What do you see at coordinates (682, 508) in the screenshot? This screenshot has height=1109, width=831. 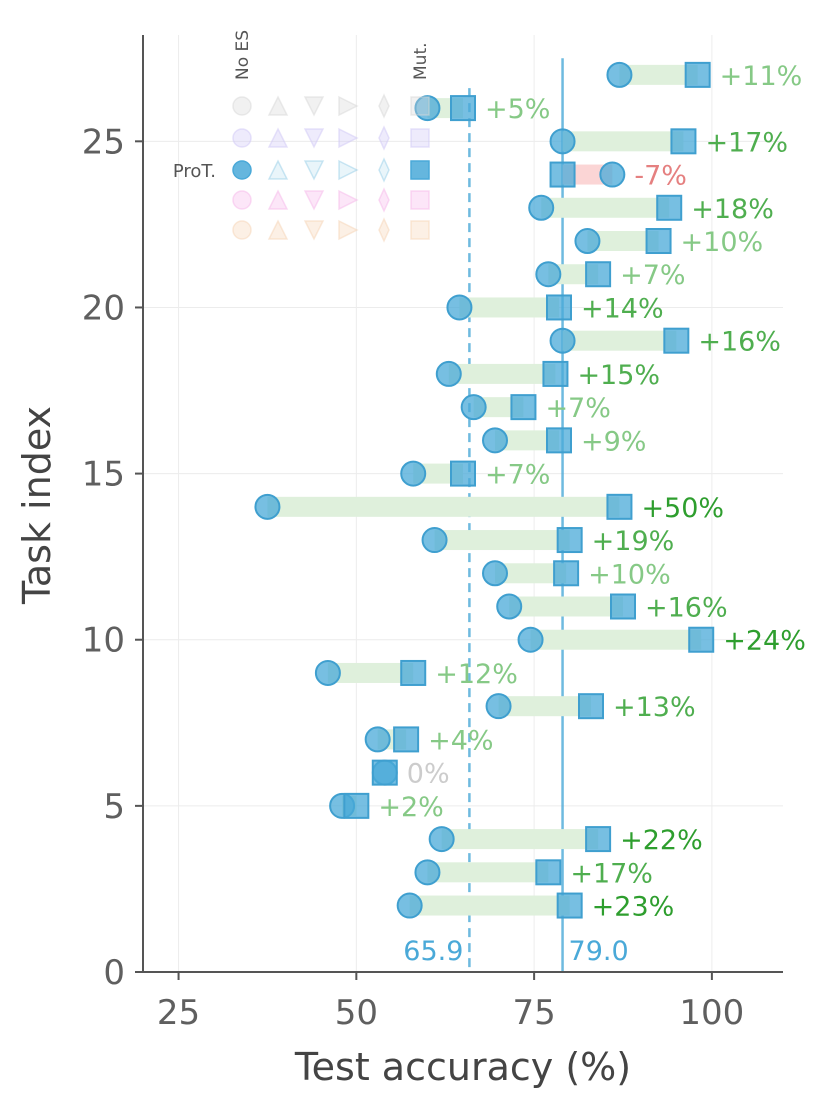 I see `delta-label: +50%` at bounding box center [682, 508].